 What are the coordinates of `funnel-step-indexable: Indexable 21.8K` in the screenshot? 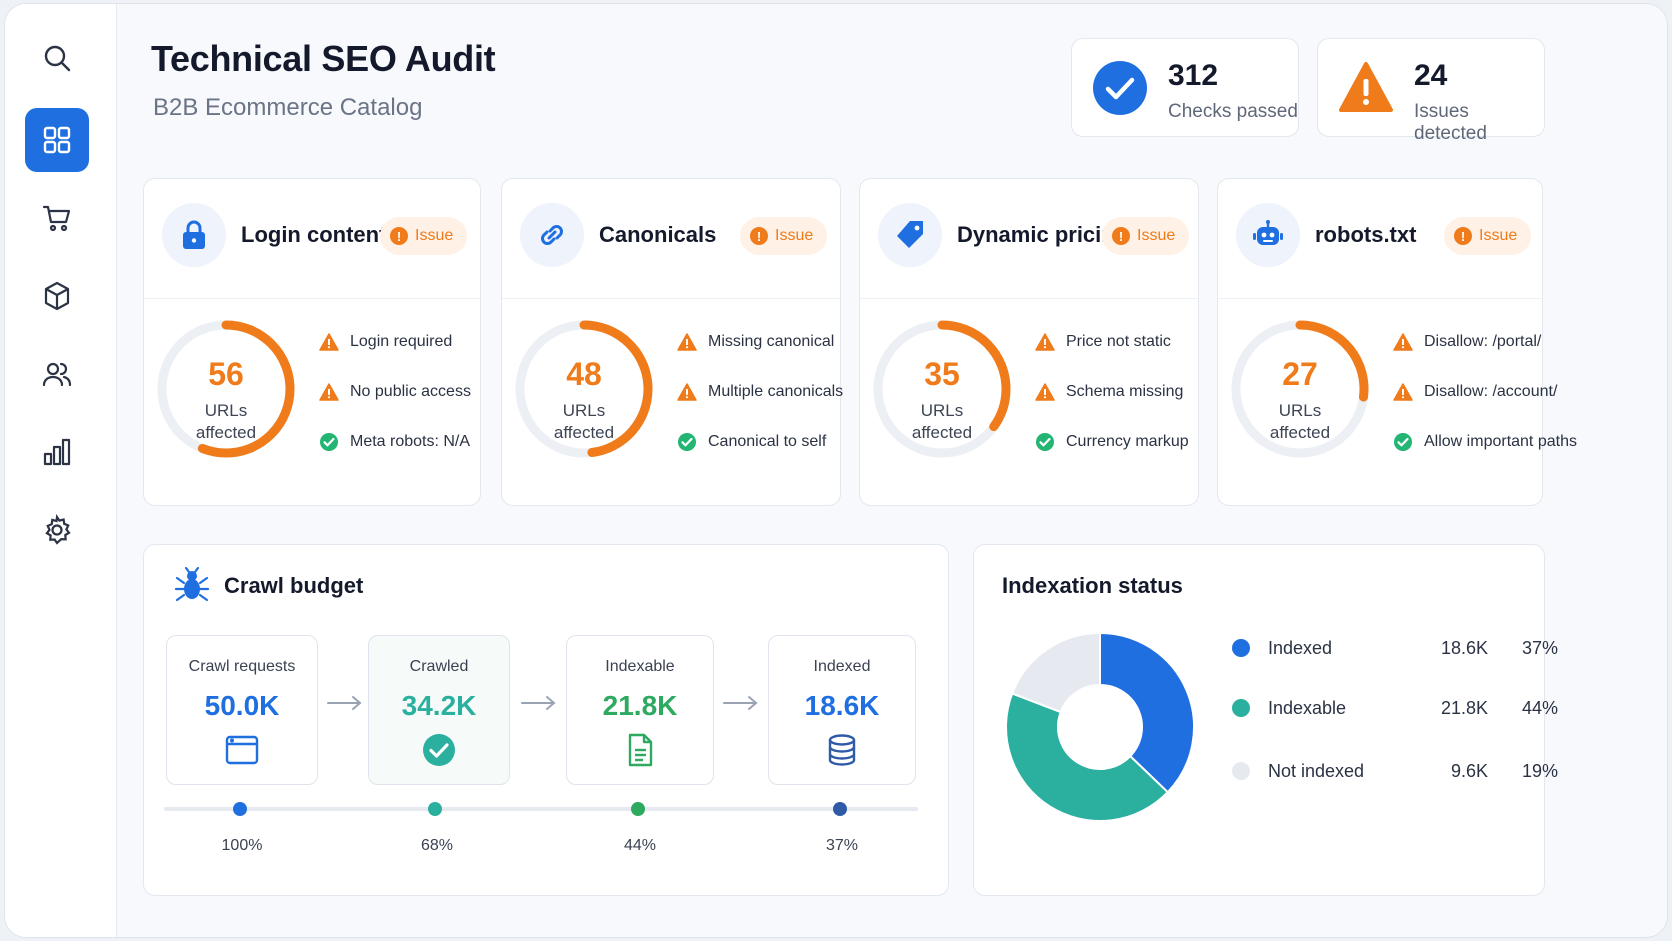 It's located at (640, 710).